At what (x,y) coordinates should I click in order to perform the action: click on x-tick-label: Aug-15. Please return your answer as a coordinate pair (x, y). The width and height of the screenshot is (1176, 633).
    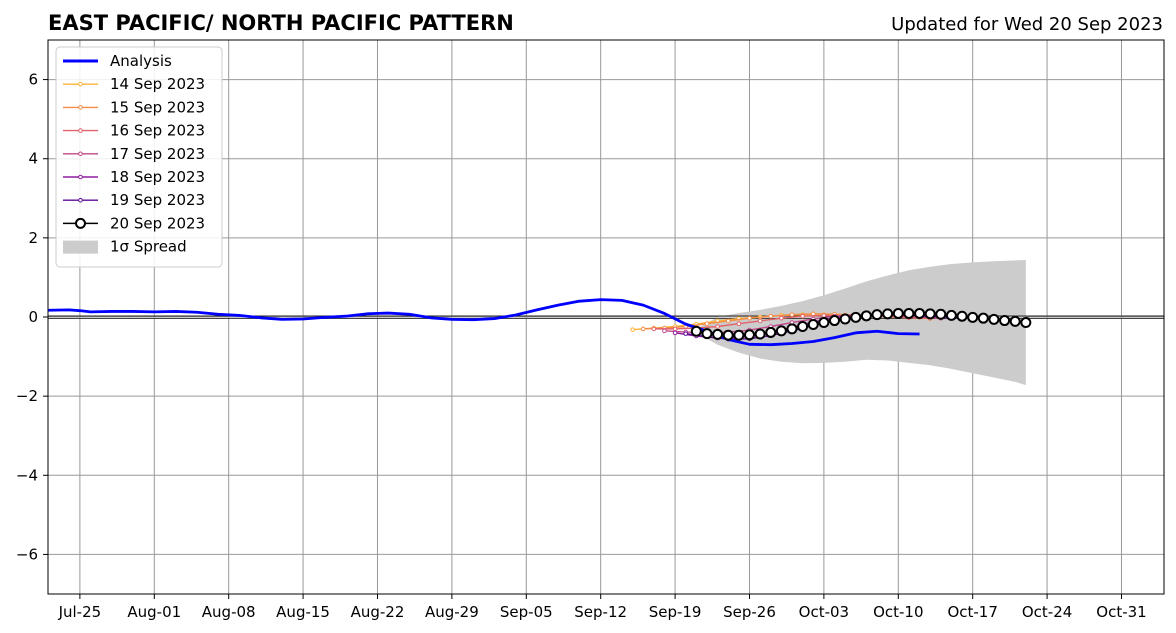
    Looking at the image, I should click on (303, 612).